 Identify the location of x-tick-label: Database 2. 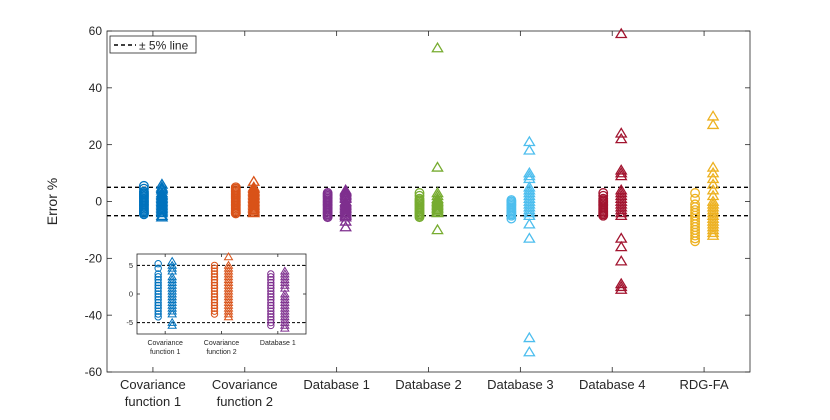
(428, 384).